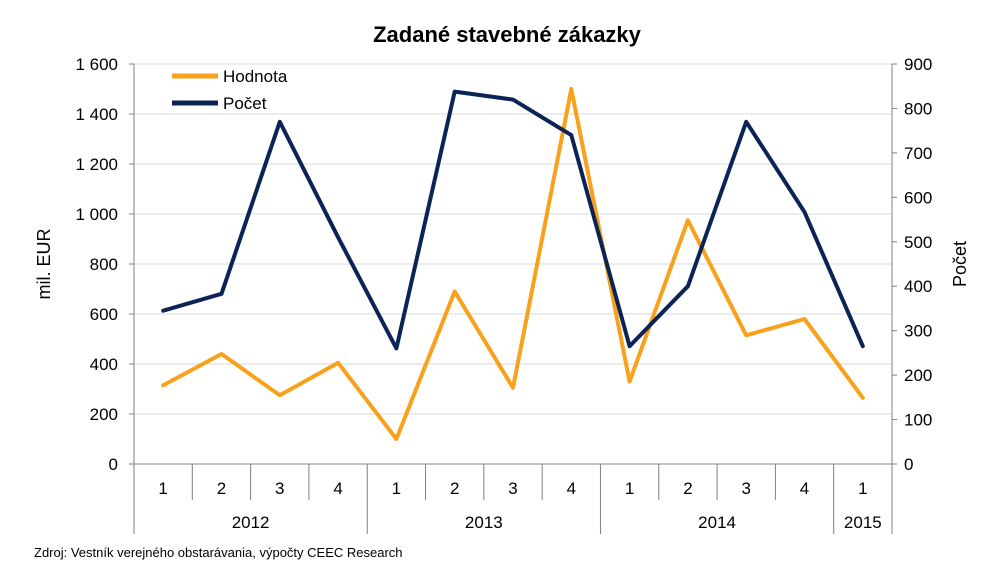 The image size is (1003, 576). Describe the element at coordinates (918, 108) in the screenshot. I see `right-tick-label: 800` at that location.